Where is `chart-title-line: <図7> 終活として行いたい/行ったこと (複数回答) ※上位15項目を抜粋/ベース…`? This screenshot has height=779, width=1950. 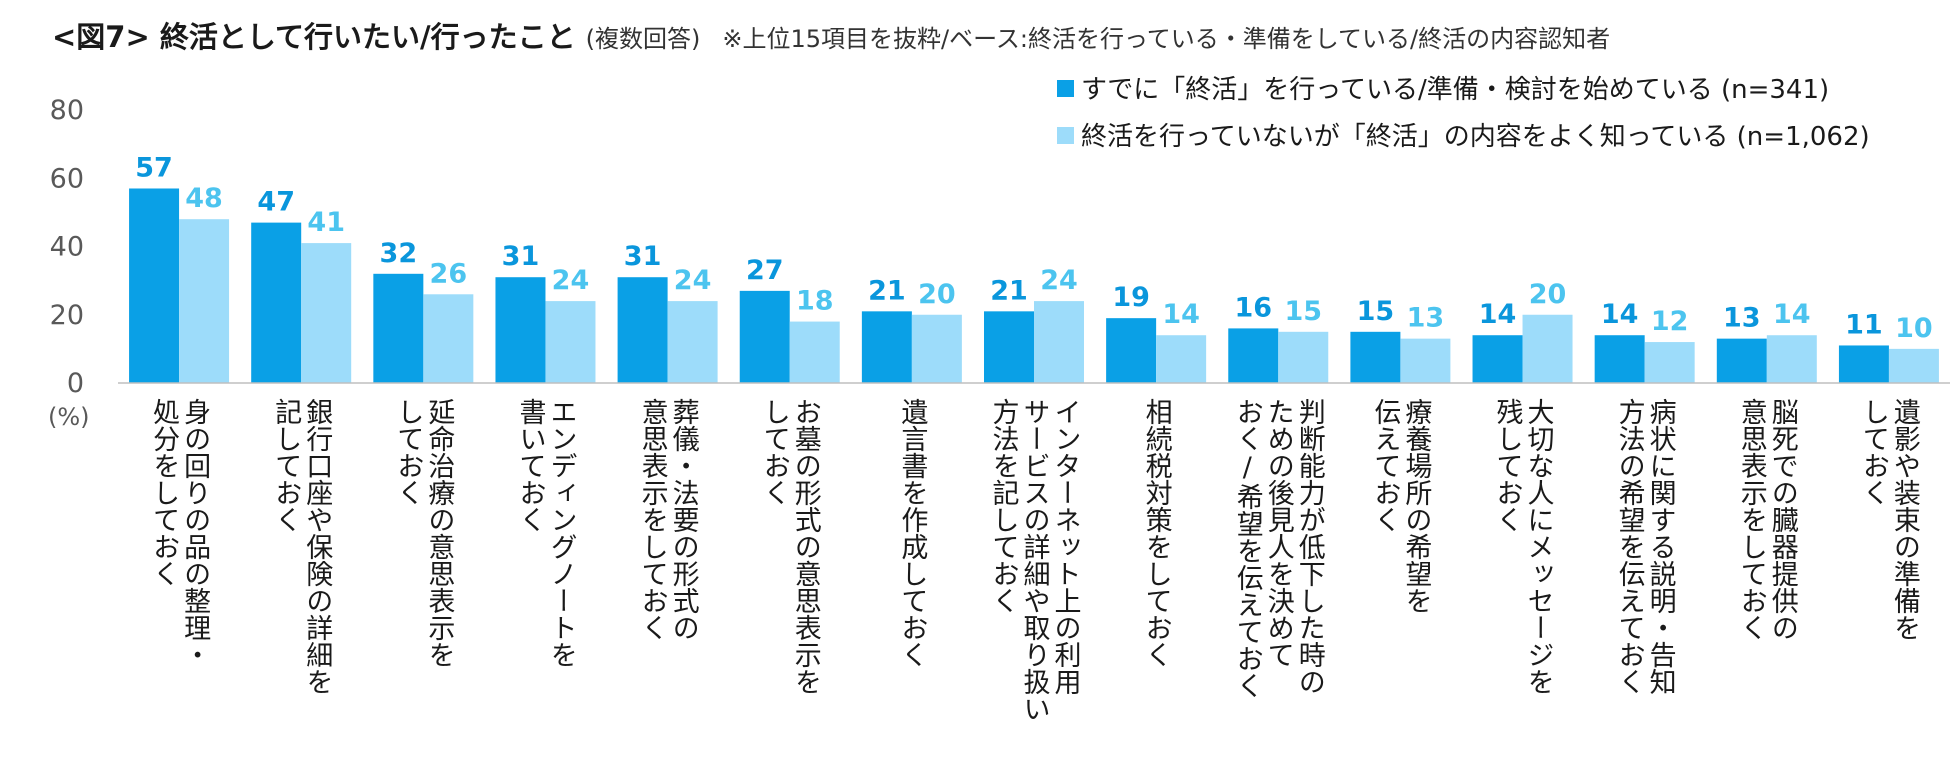 chart-title-line: <図7> 終活として行いたい/行ったこと (複数回答) ※上位15項目を抜粋/ベース… is located at coordinates (831, 35).